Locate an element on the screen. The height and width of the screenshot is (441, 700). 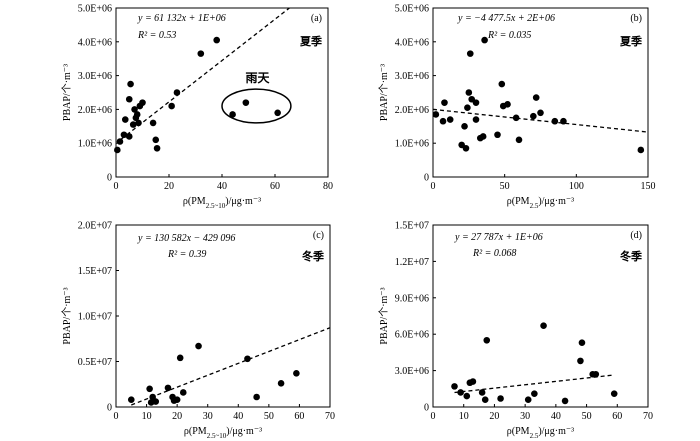
y-tick-label: 1.0E+06 is located at coordinates (95, 144).